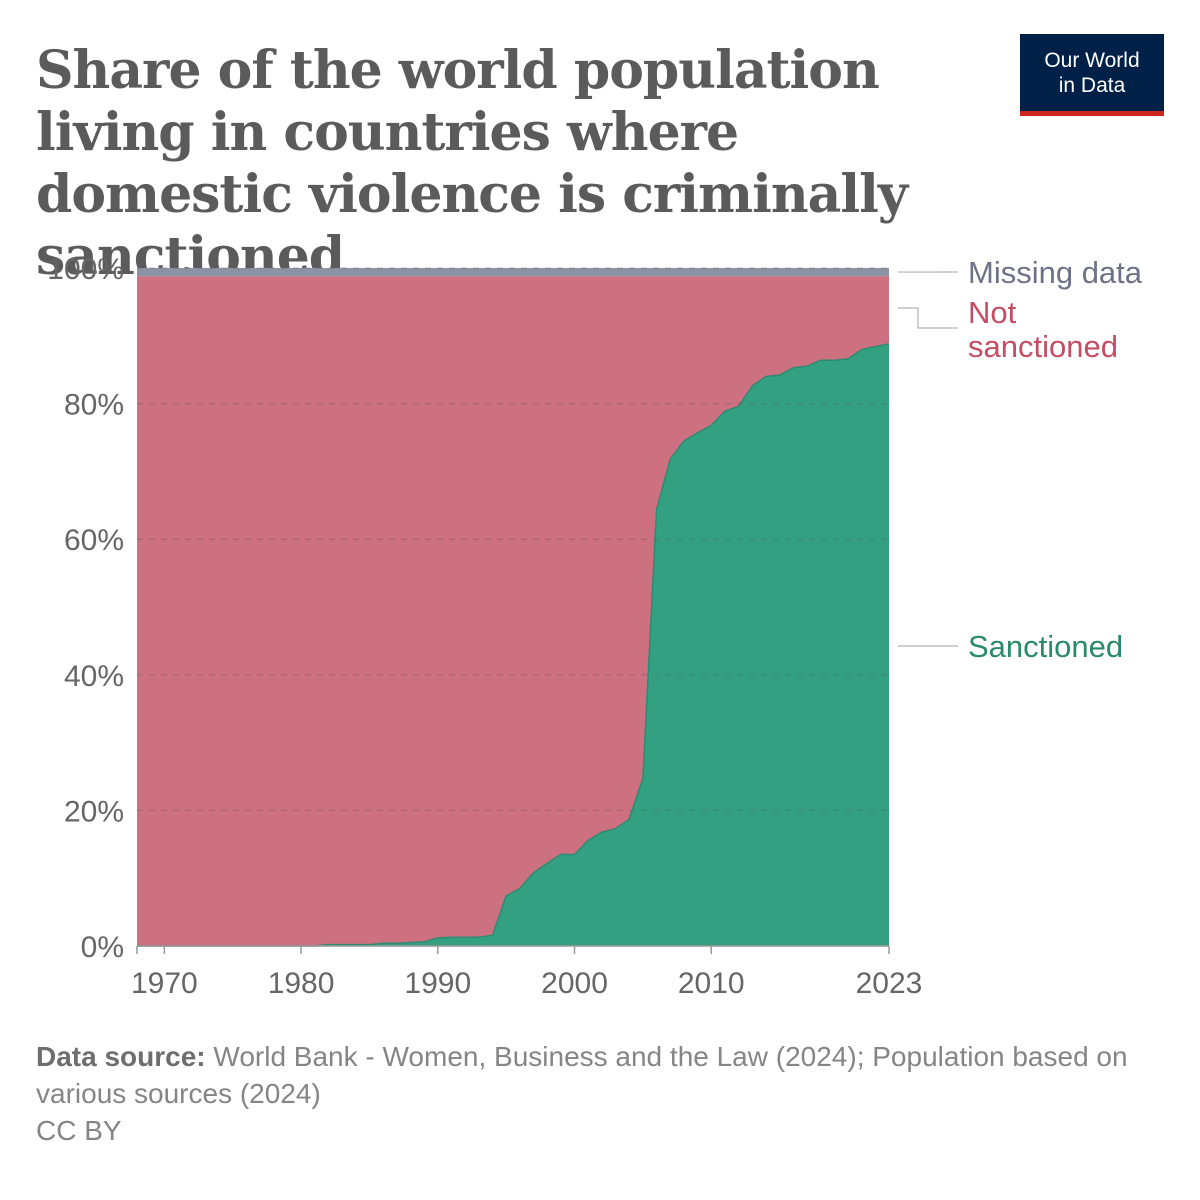 The image size is (1200, 1200). I want to click on missing-data-label: Missing data, so click(1055, 272).